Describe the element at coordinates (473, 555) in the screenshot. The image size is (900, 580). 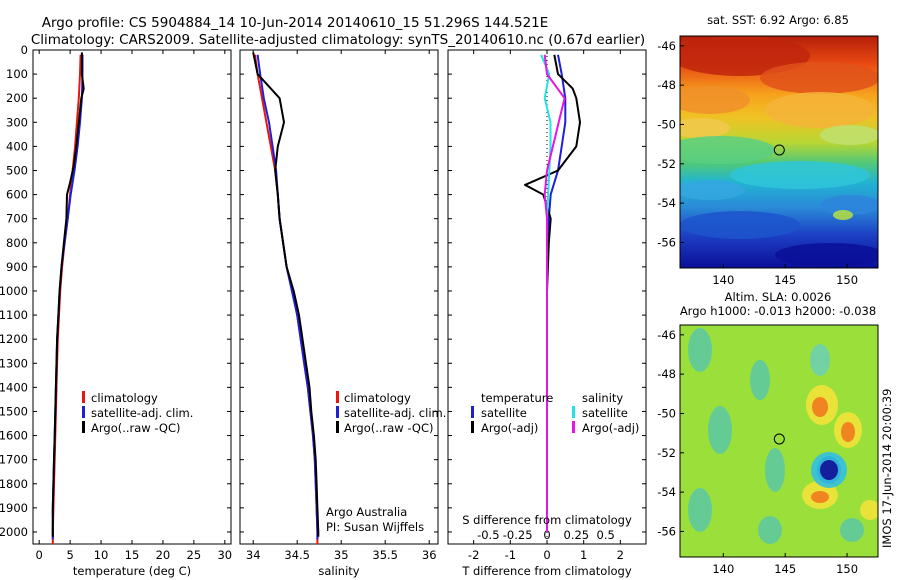
I see `x-tick-label: -2` at that location.